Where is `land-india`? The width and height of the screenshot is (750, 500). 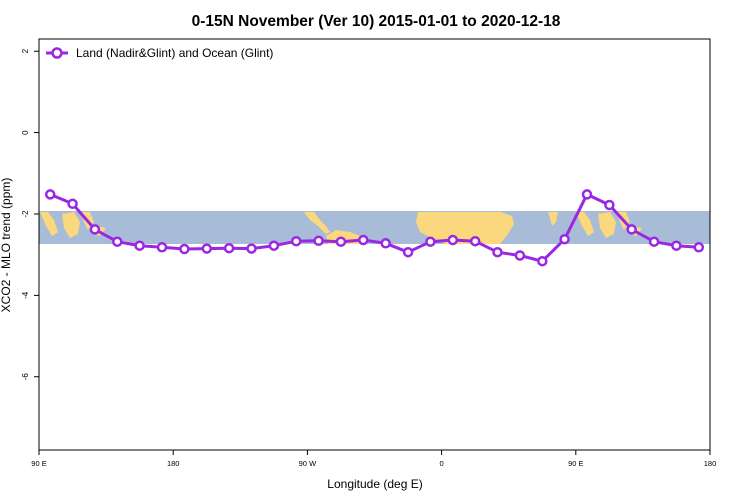
land-india is located at coordinates (553, 219).